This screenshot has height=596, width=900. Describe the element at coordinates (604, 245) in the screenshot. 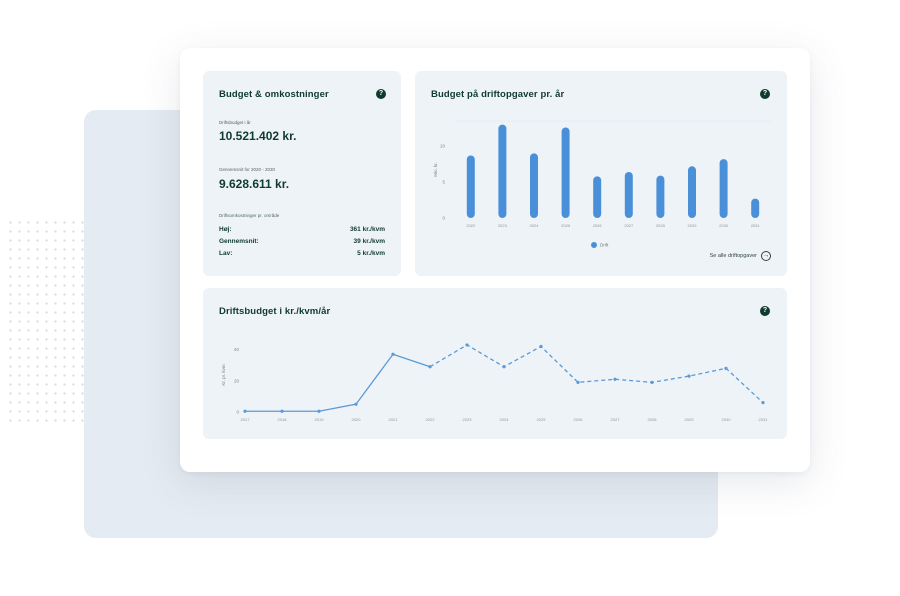

I see `legend-label: Drift` at that location.